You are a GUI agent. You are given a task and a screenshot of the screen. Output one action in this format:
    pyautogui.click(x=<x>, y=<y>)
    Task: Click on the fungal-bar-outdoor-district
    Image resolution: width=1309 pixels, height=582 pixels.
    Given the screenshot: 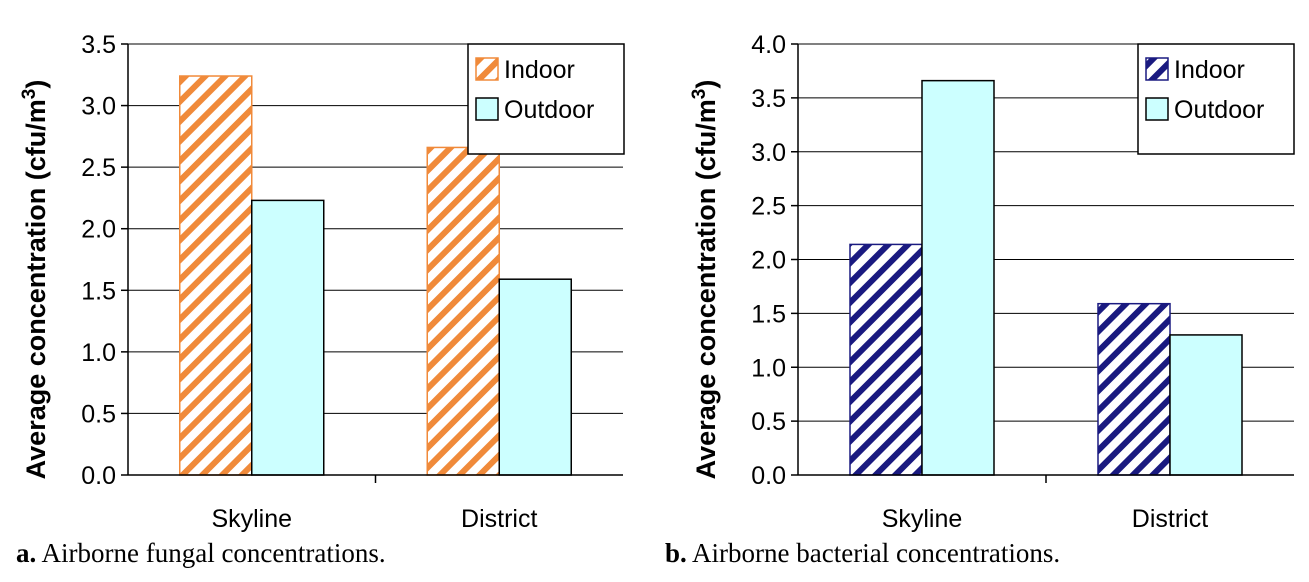 What is the action you would take?
    pyautogui.click(x=535, y=377)
    